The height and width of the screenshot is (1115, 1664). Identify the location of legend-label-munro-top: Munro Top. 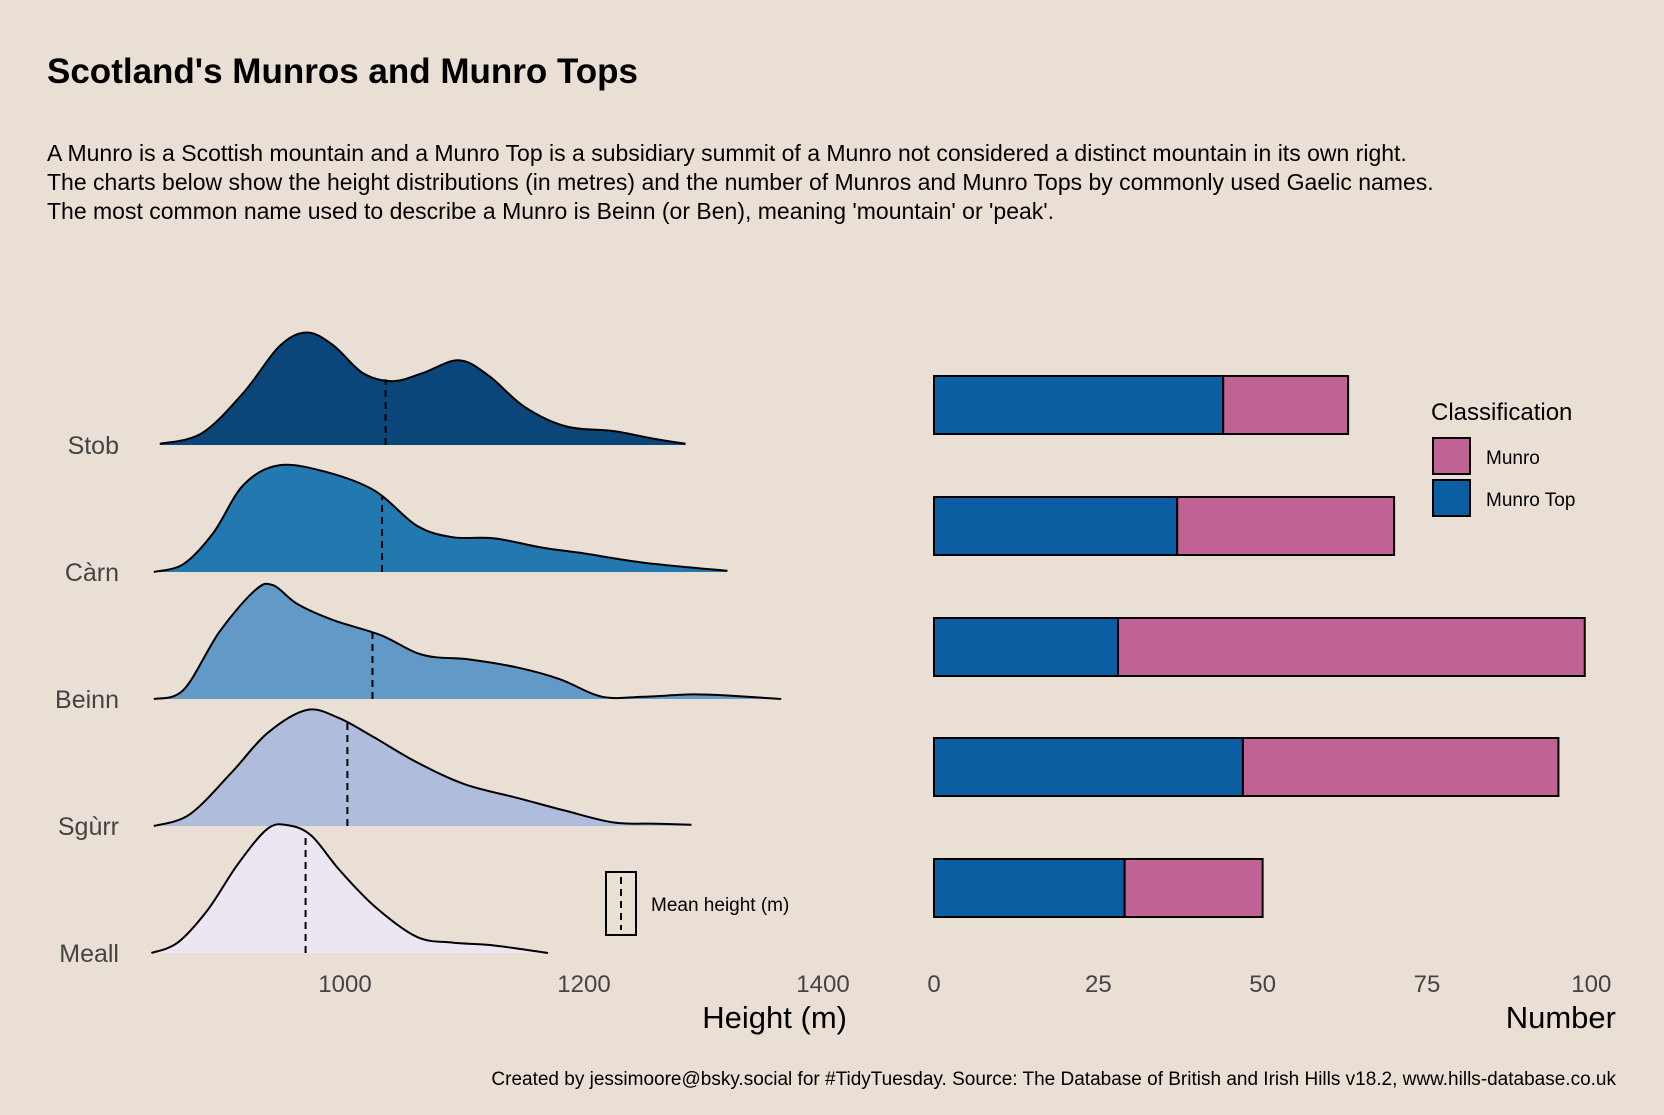
(1530, 500).